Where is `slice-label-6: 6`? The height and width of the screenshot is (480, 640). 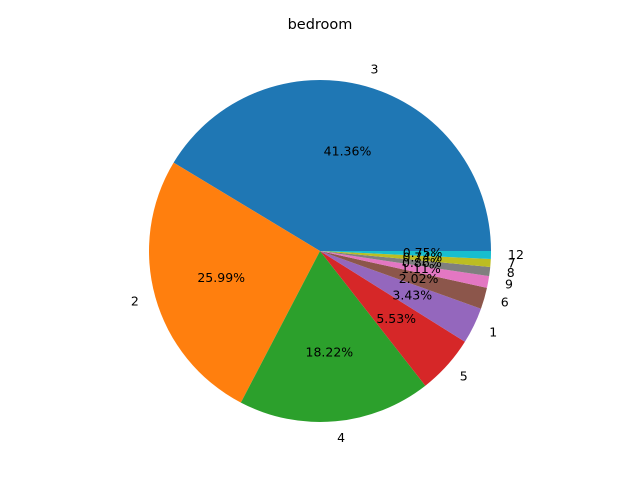 slice-label-6: 6 is located at coordinates (505, 302).